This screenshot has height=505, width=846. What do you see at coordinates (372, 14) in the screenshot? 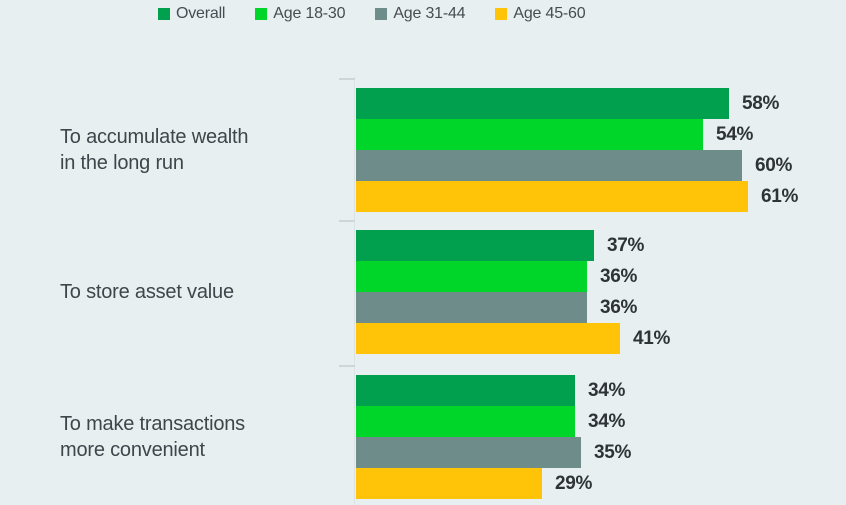
I see `chart-legend: Overall Age 18-30 Age 31-44 Age 45-60` at bounding box center [372, 14].